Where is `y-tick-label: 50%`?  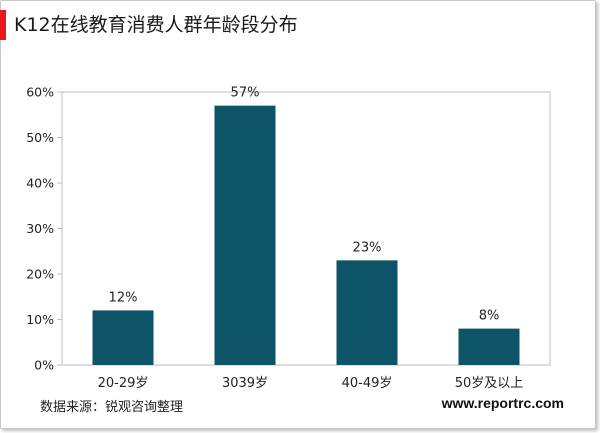 y-tick-label: 50% is located at coordinates (40, 137).